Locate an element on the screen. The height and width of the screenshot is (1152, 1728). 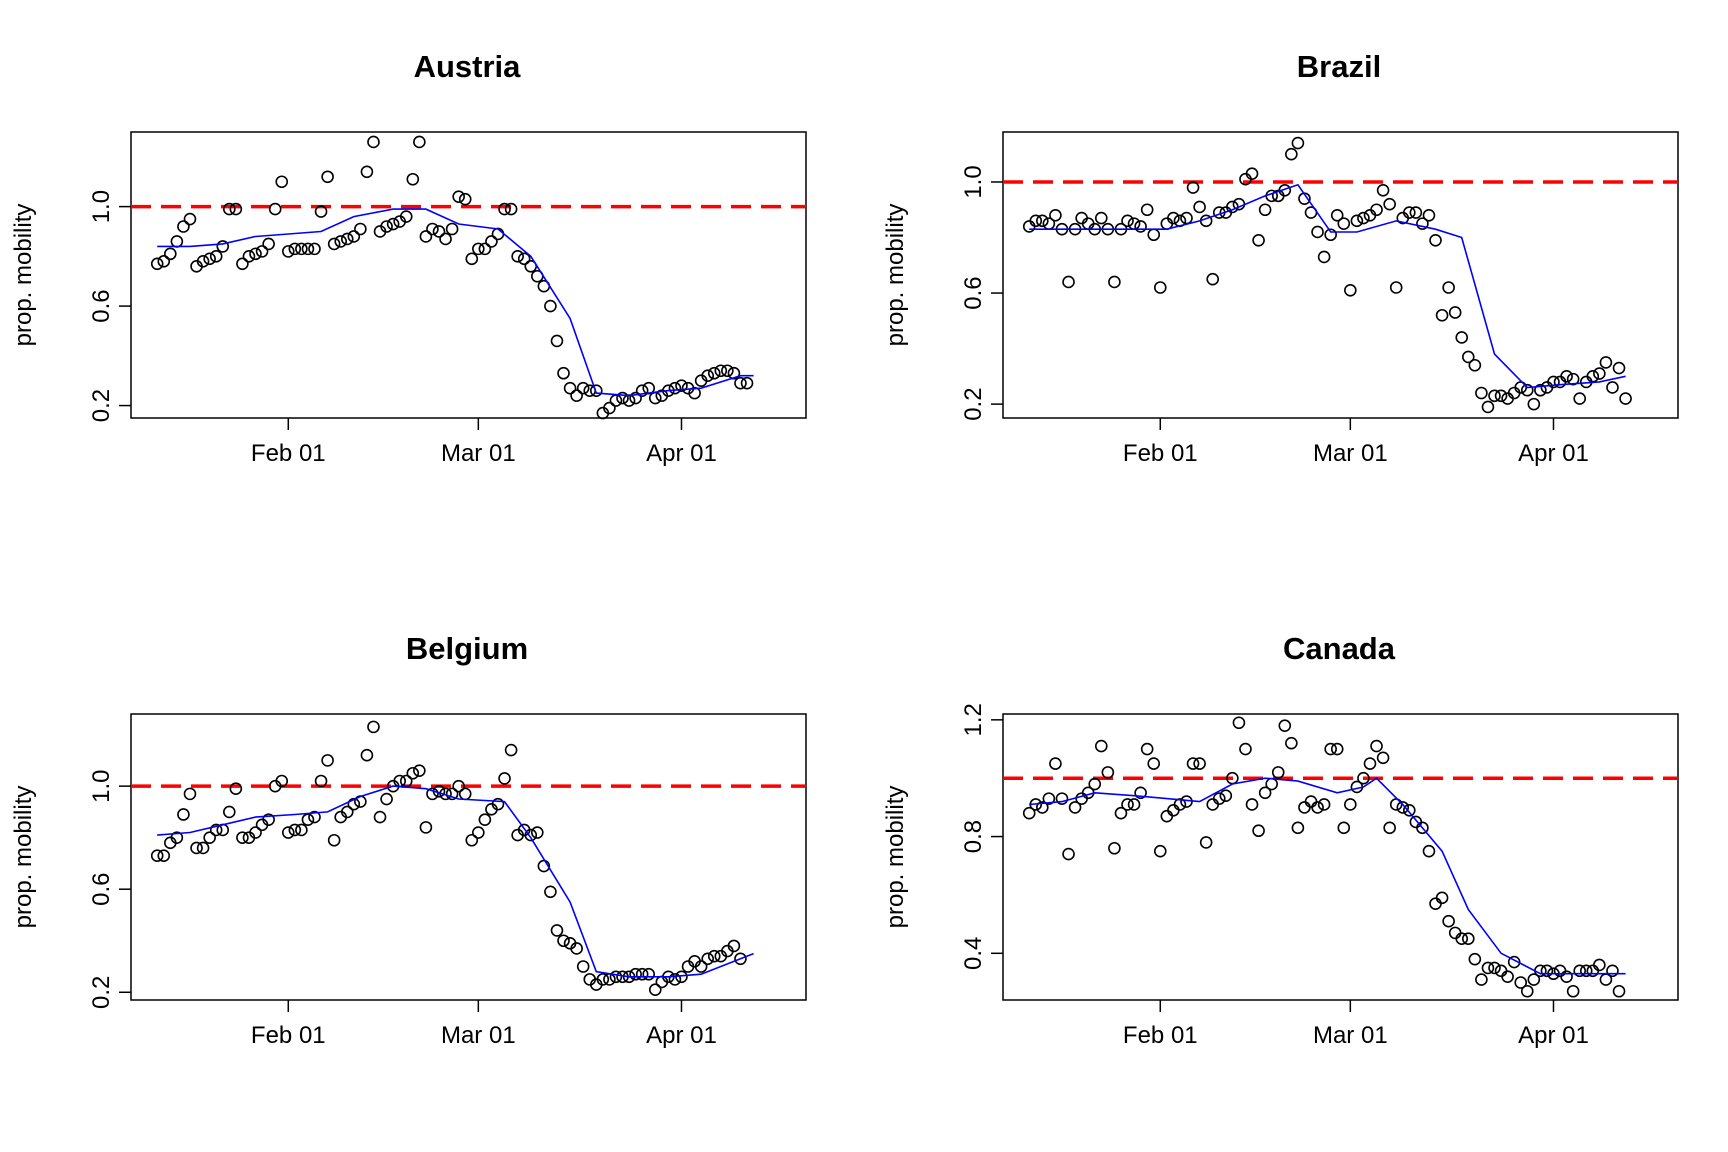
x-tick-label: Apr 01 is located at coordinates (681, 453).